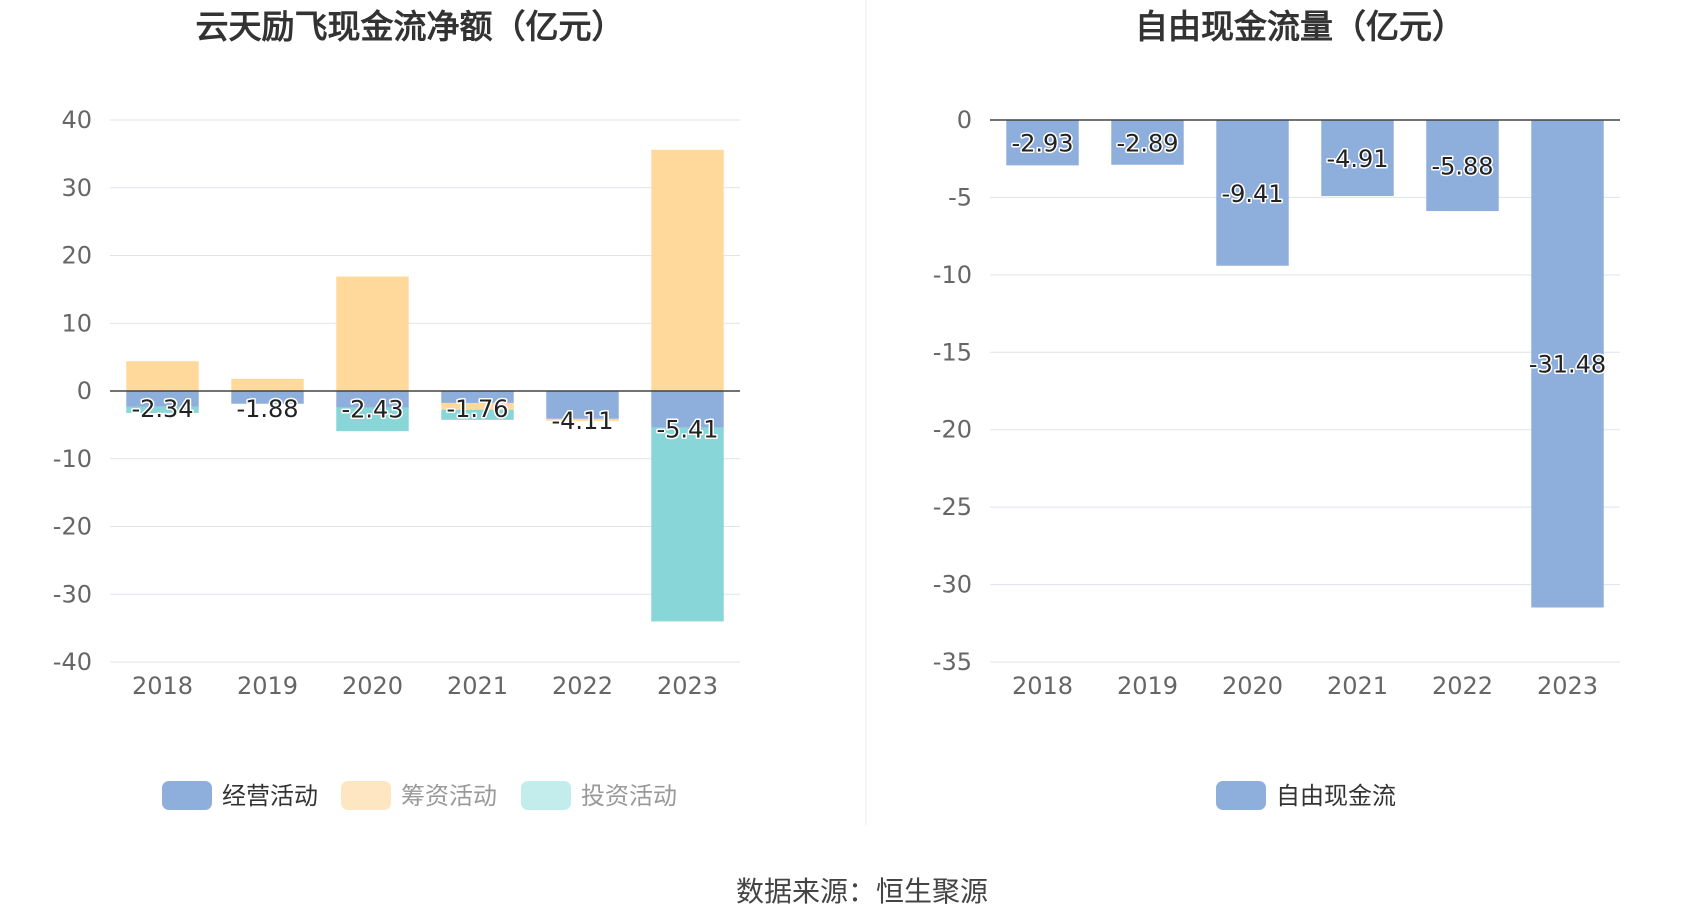 The image size is (1700, 918). Describe the element at coordinates (687, 270) in the screenshot. I see `bar-2023-s1` at that location.